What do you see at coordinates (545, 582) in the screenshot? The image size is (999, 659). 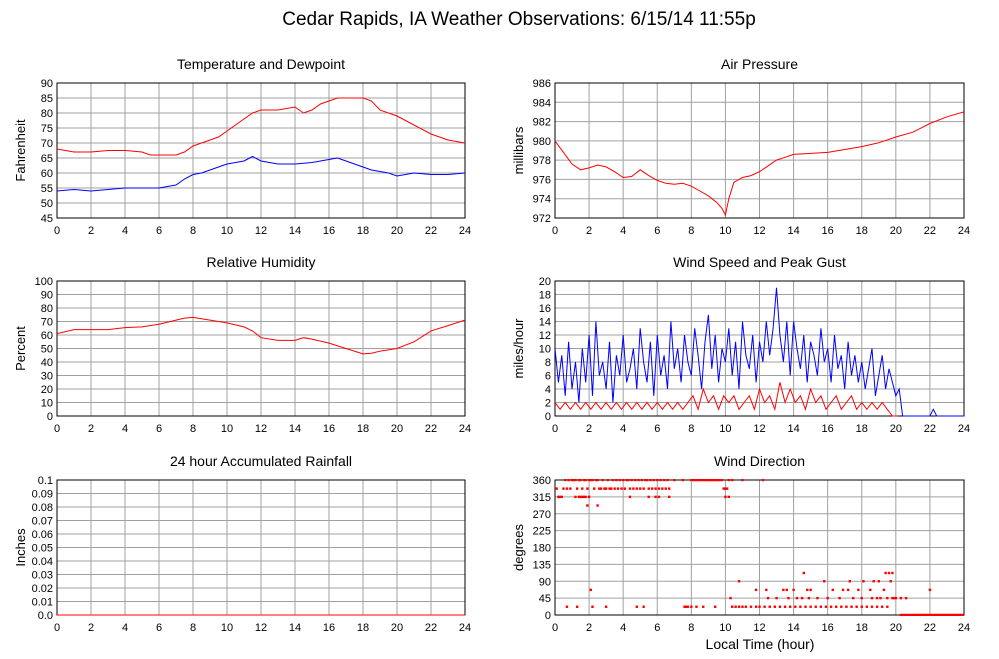 I see `y-tick-label: 90` at bounding box center [545, 582].